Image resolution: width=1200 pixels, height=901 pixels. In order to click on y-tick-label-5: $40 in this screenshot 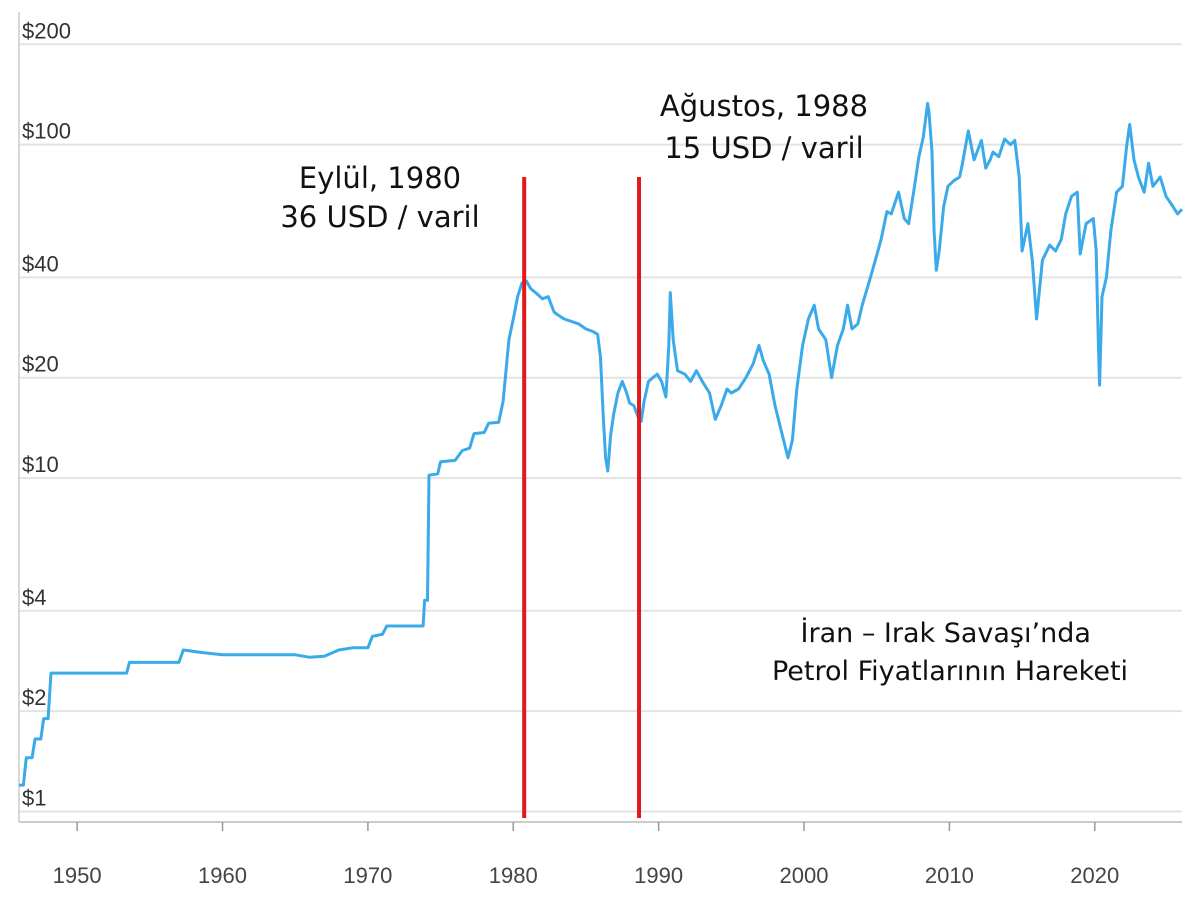, I will do `click(40, 263)`.